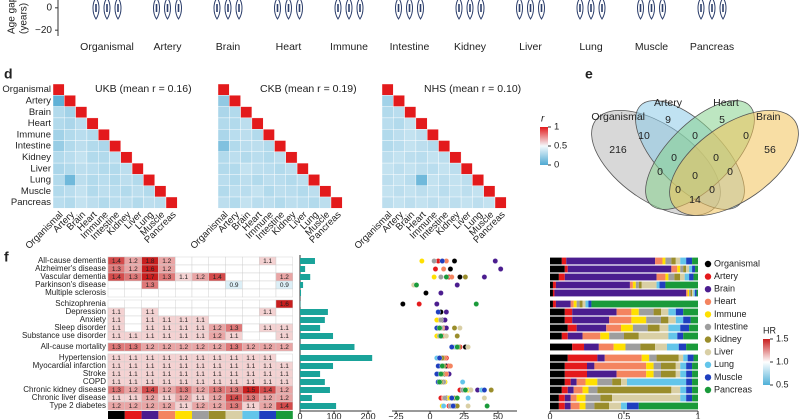  Describe the element at coordinates (133, 390) in the screenshot. I see `hr-cell-label: 1.2` at that location.